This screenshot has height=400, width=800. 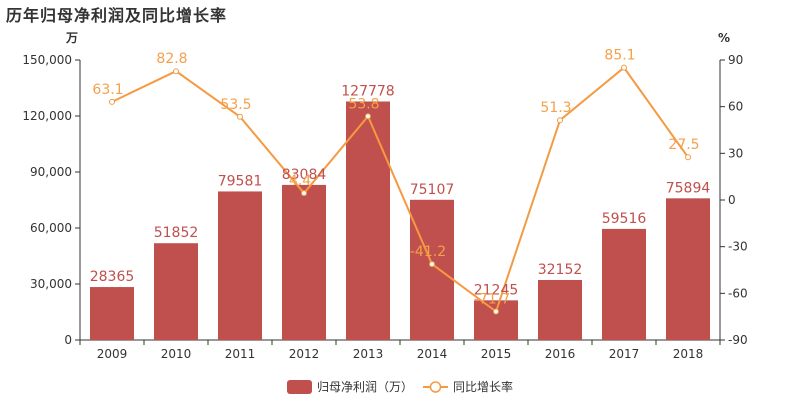 I want to click on chart-title: 历年归母净利润及同比增长率, so click(x=117, y=15).